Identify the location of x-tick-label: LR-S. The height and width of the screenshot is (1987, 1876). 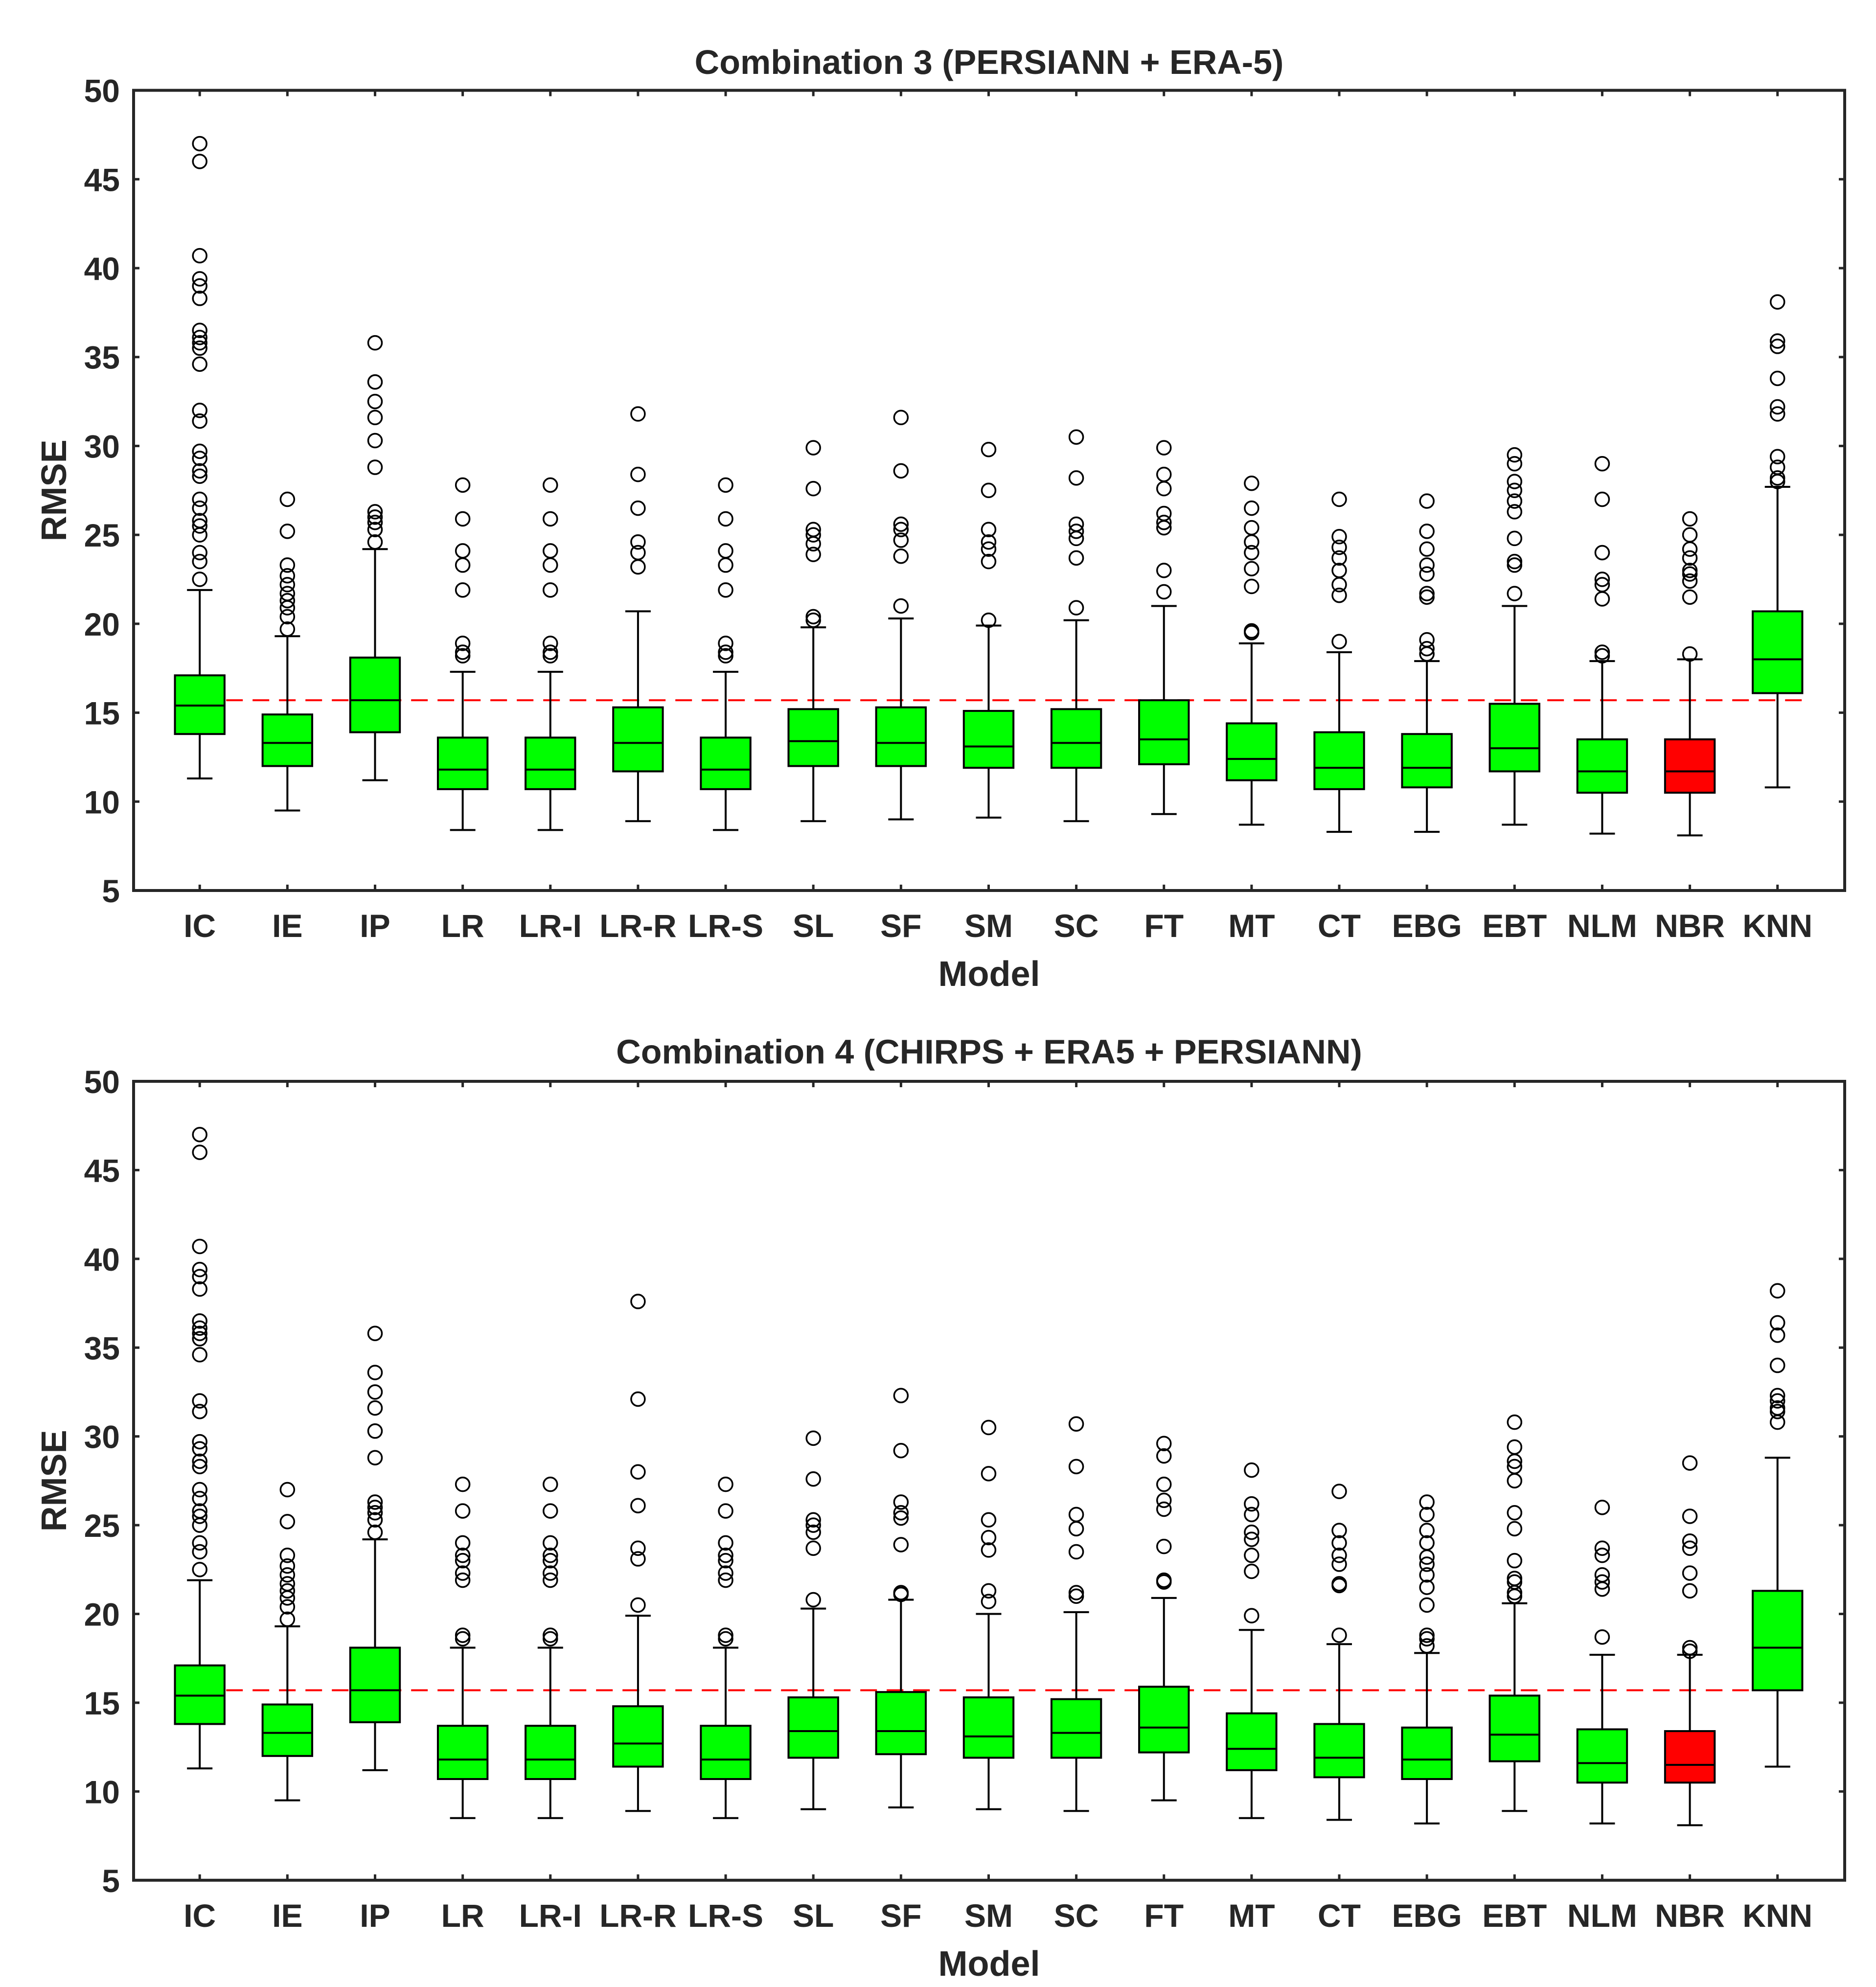
(725, 926).